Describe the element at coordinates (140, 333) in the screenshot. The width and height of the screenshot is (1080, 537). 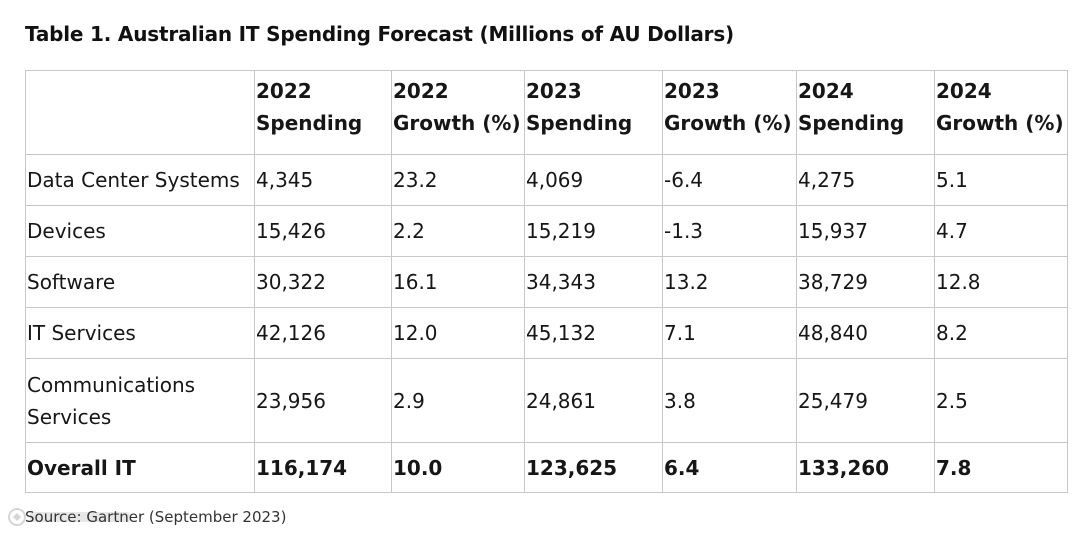
I see `row-segment: IT Services` at that location.